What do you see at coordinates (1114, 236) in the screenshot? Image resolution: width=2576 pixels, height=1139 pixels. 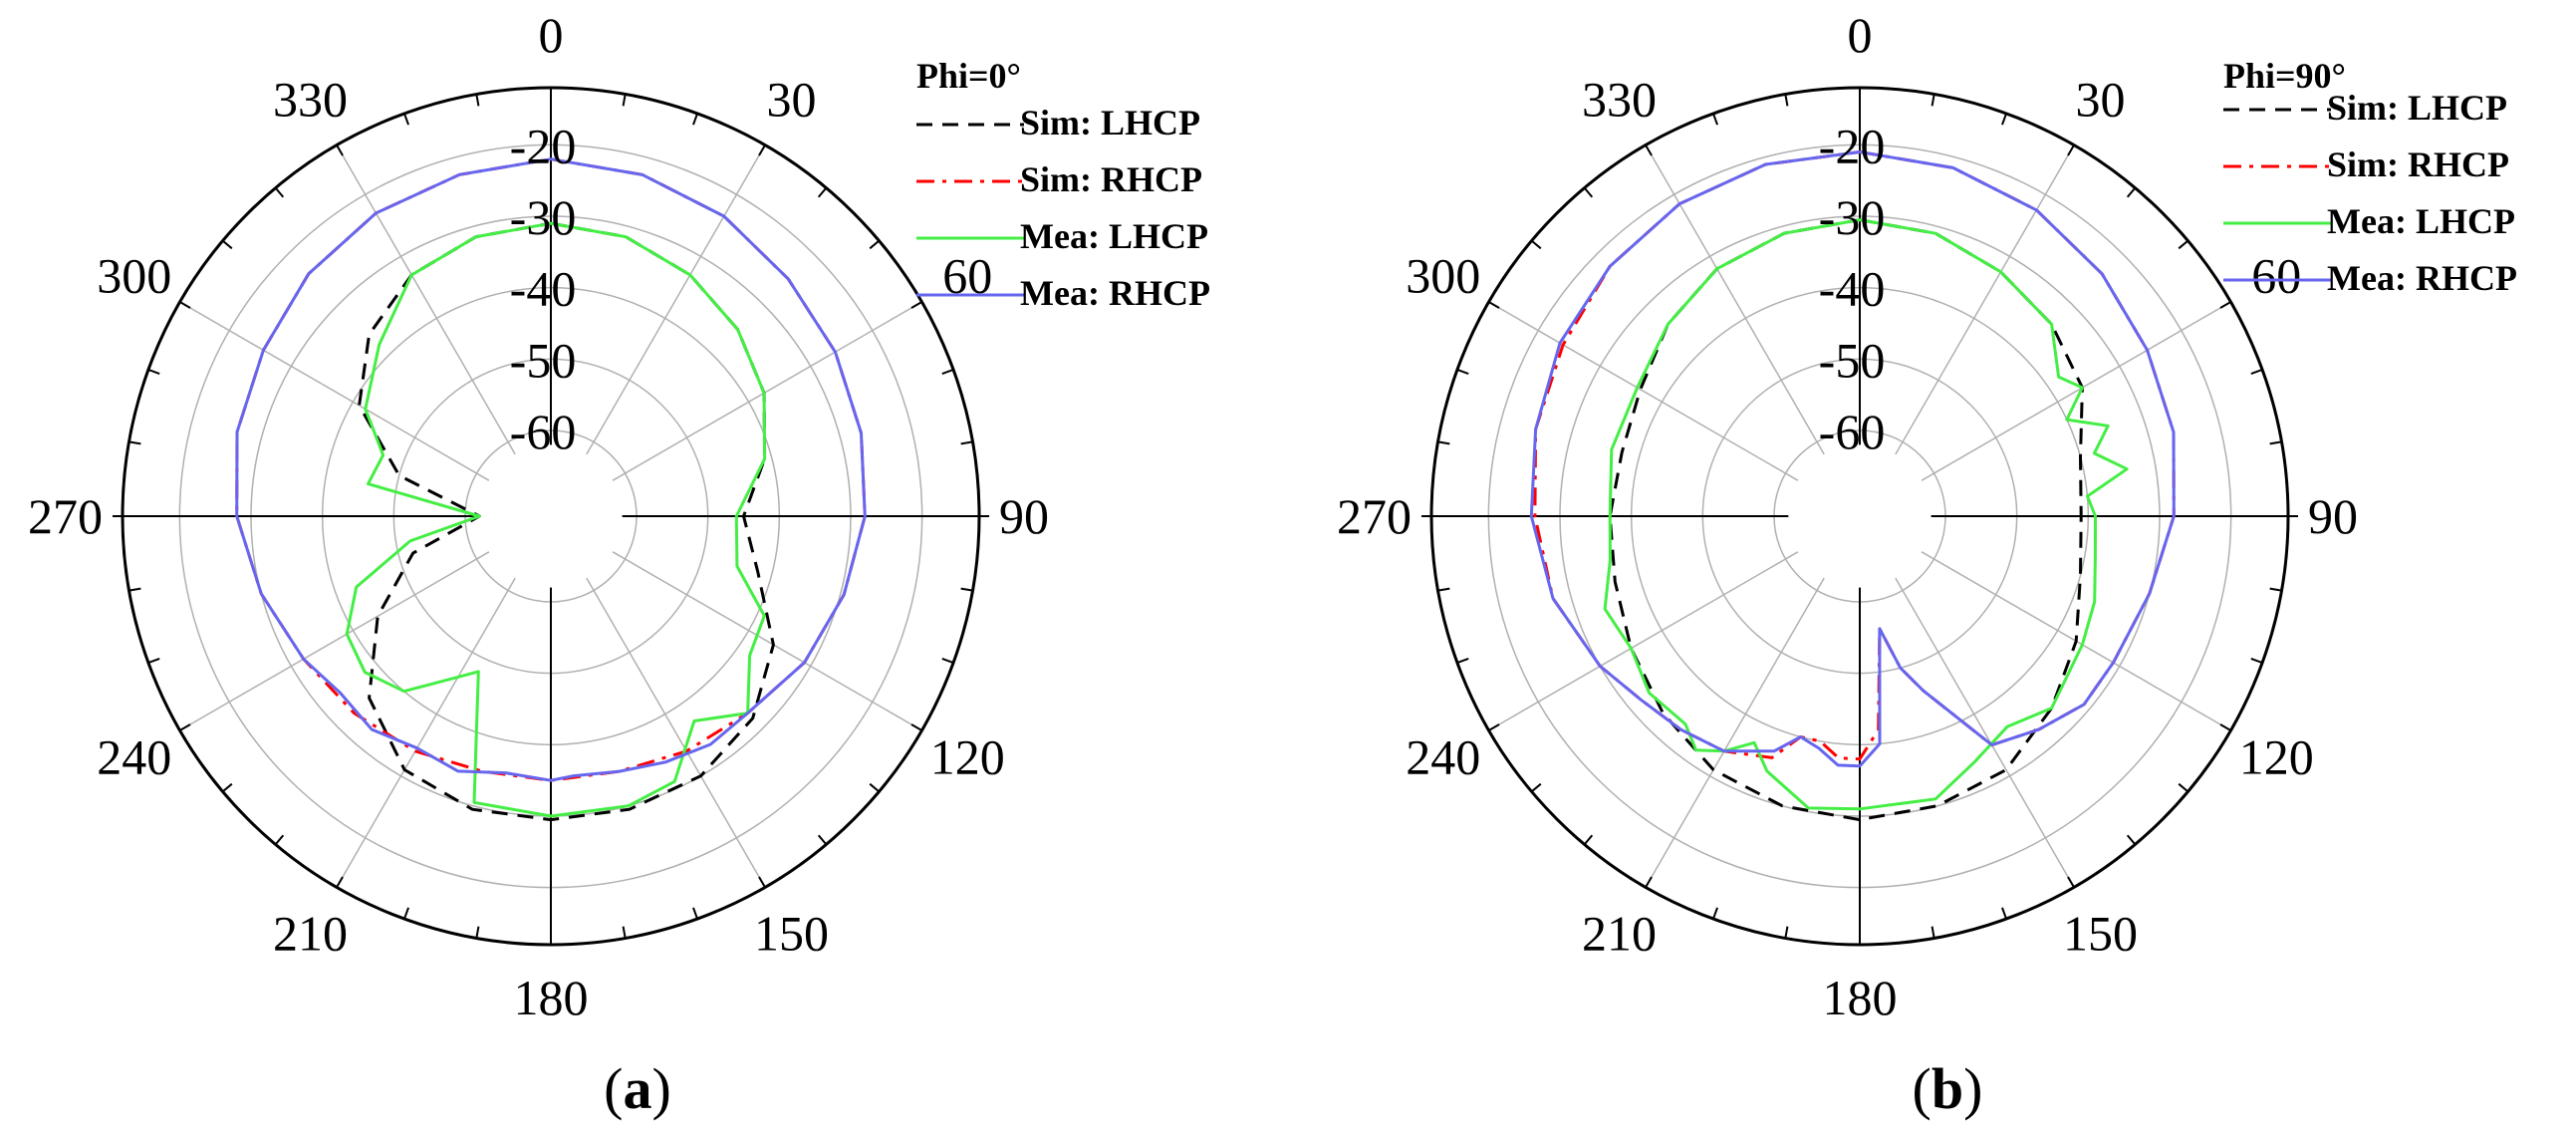 I see `legend-label: Mea: LHCP` at bounding box center [1114, 236].